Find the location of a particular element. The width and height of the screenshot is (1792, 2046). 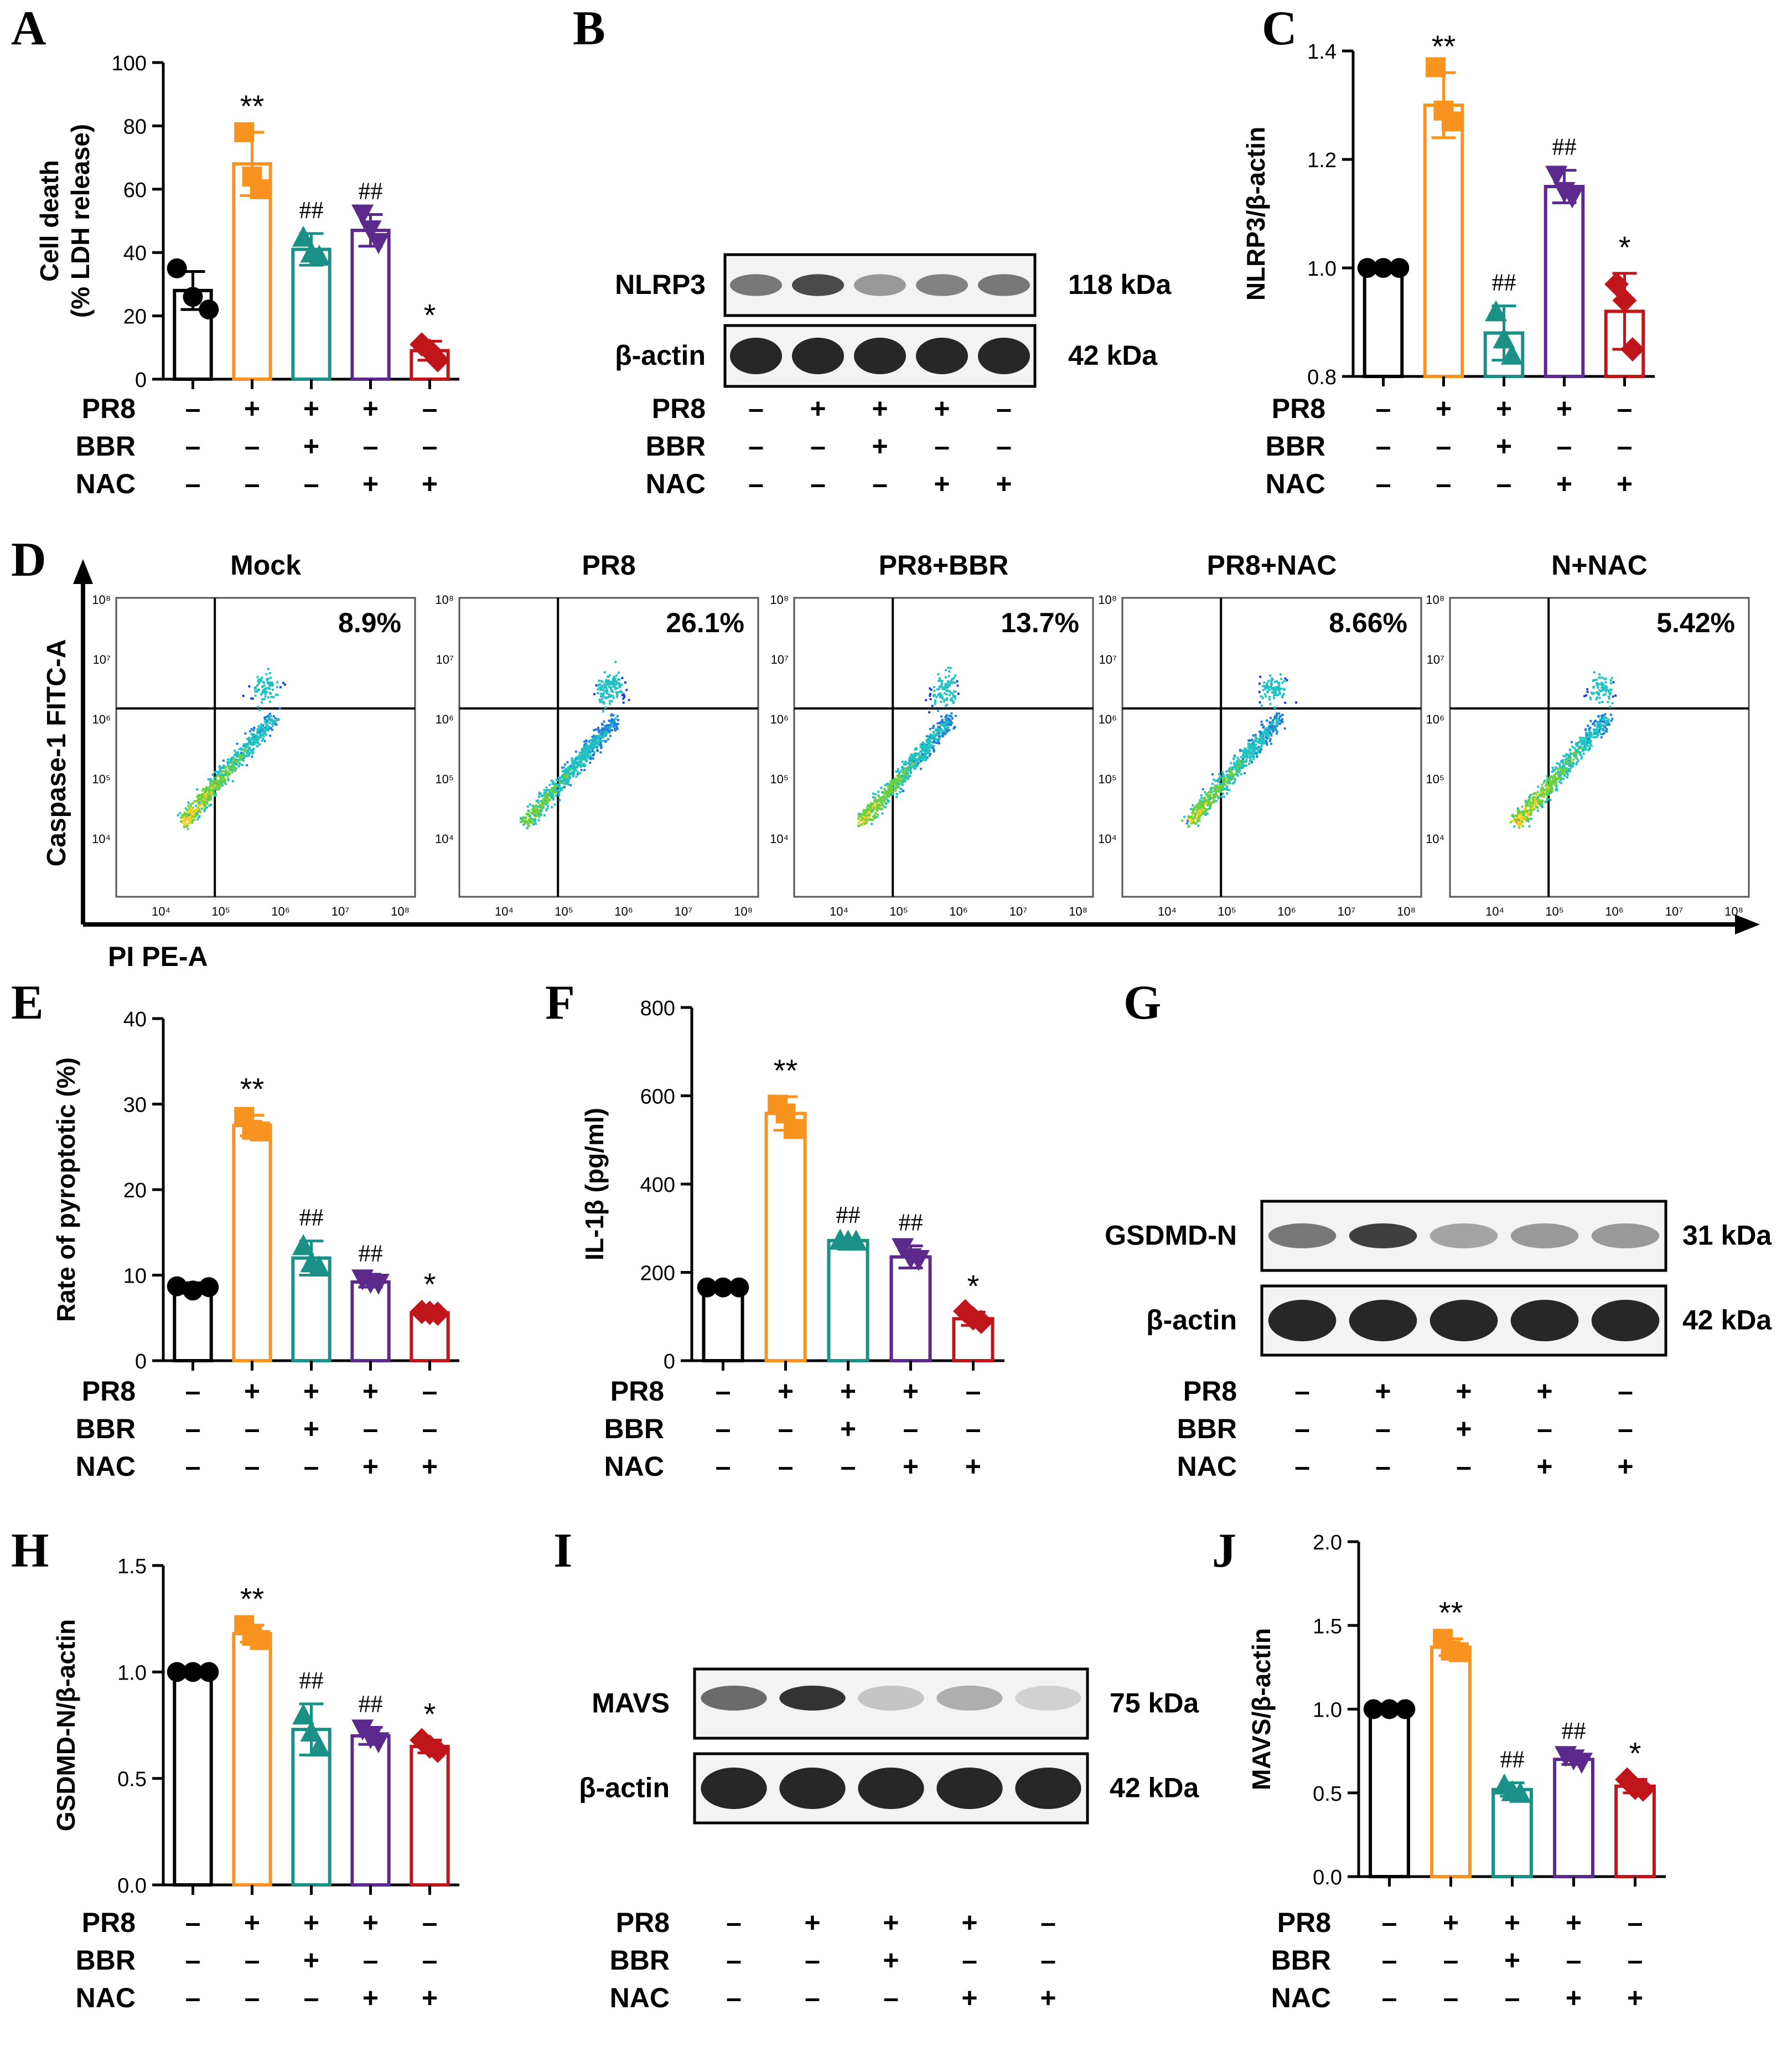

panel-label-f: F is located at coordinates (560, 1003).